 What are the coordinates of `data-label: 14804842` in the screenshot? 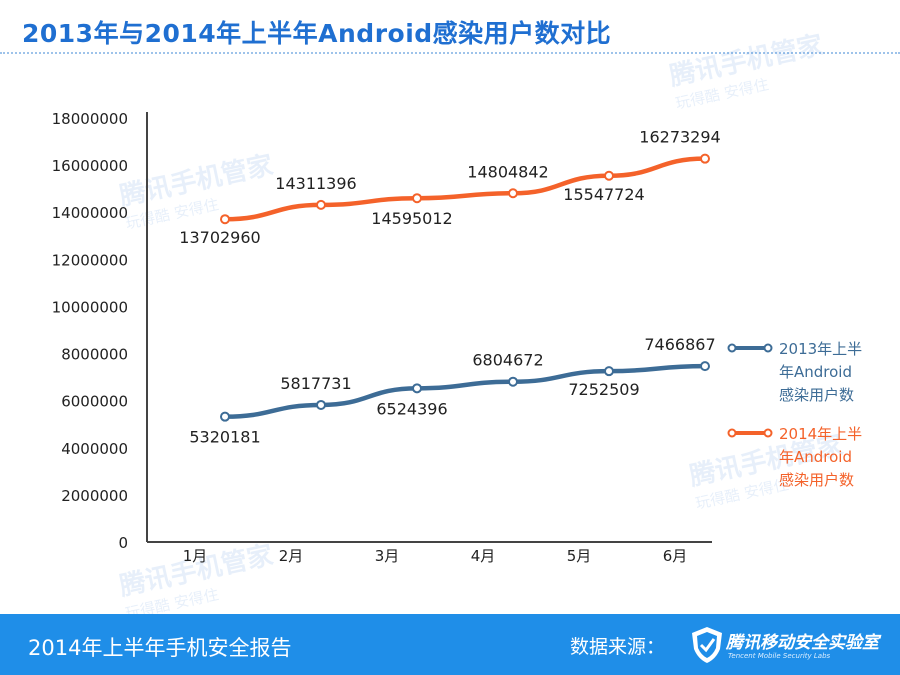 It's located at (507, 171).